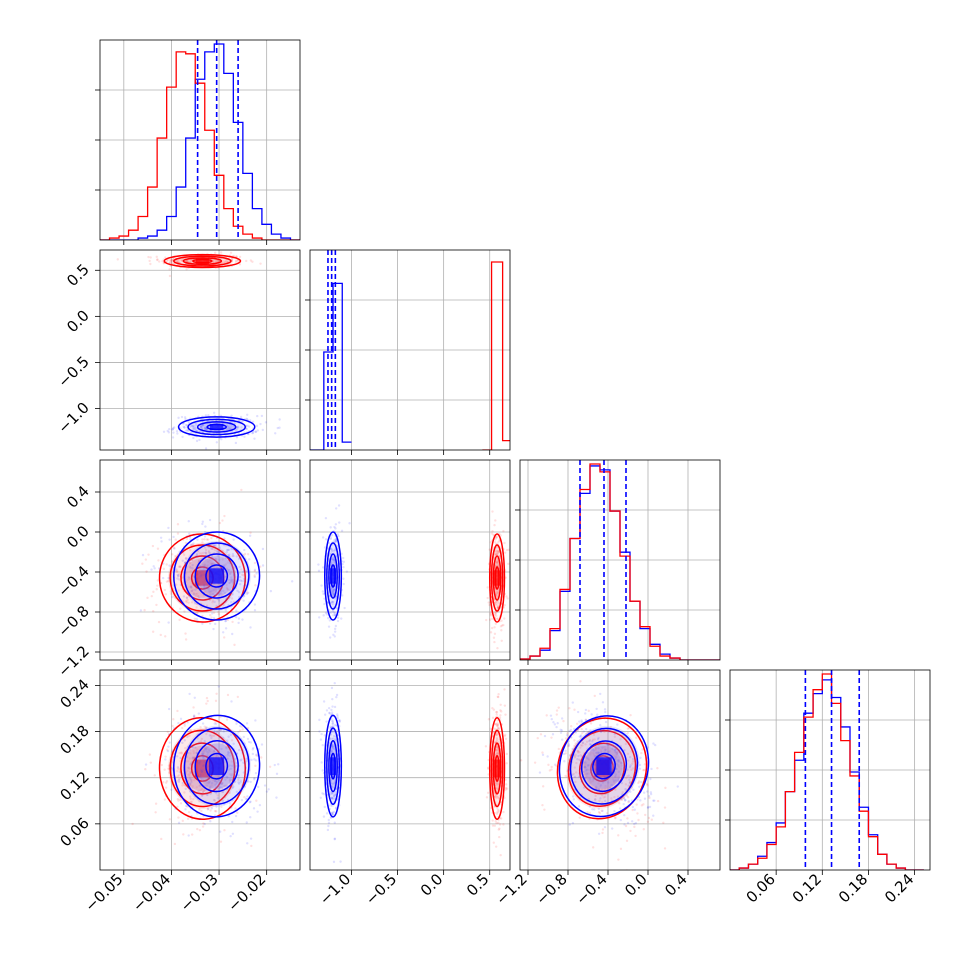  What do you see at coordinates (78, 497) in the screenshot?
I see `y-tick-label: 0.4` at bounding box center [78, 497].